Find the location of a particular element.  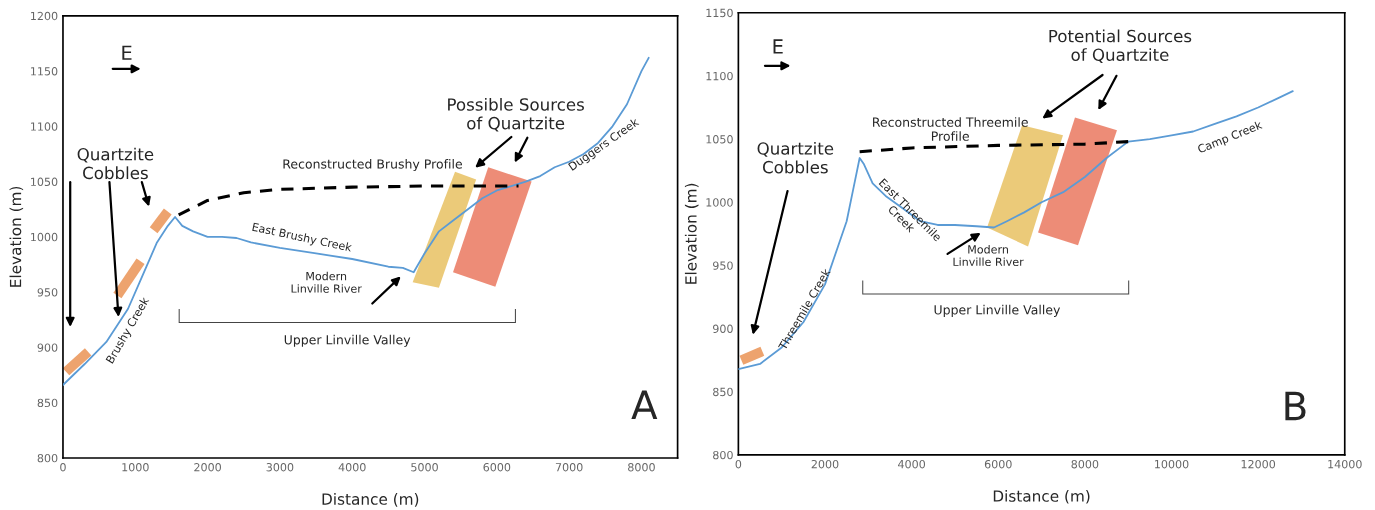

annotation: Camp Creek is located at coordinates (1230, 138).